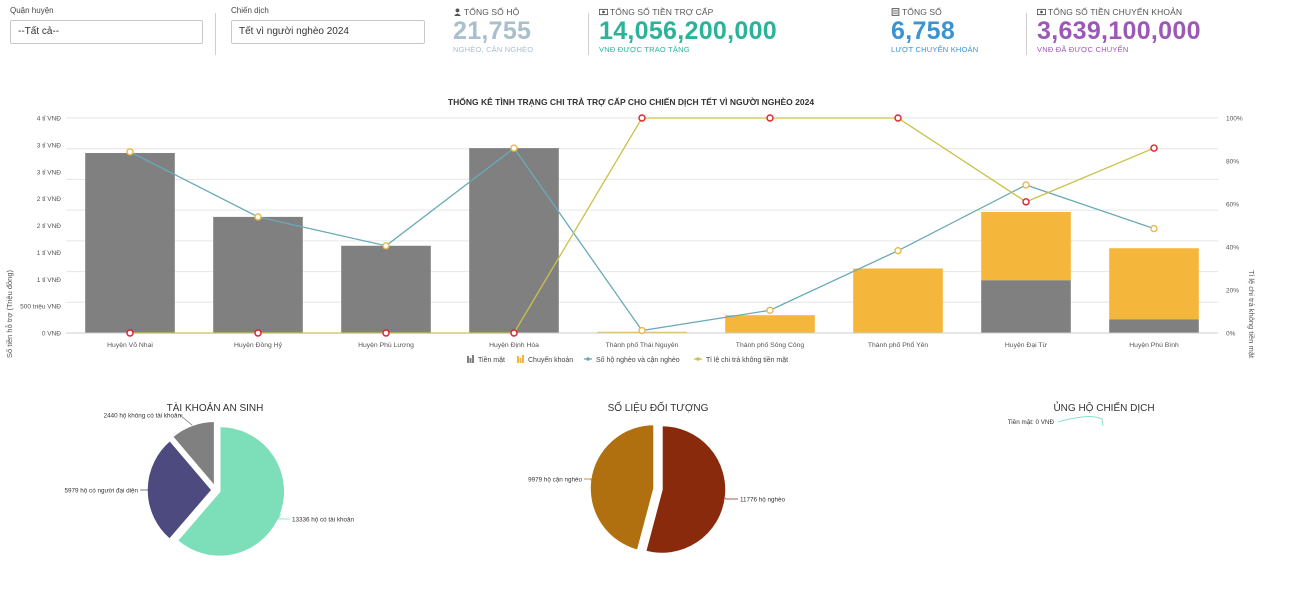 This screenshot has height=616, width=1314. What do you see at coordinates (468, 359) in the screenshot?
I see `legend-cash-icon` at bounding box center [468, 359].